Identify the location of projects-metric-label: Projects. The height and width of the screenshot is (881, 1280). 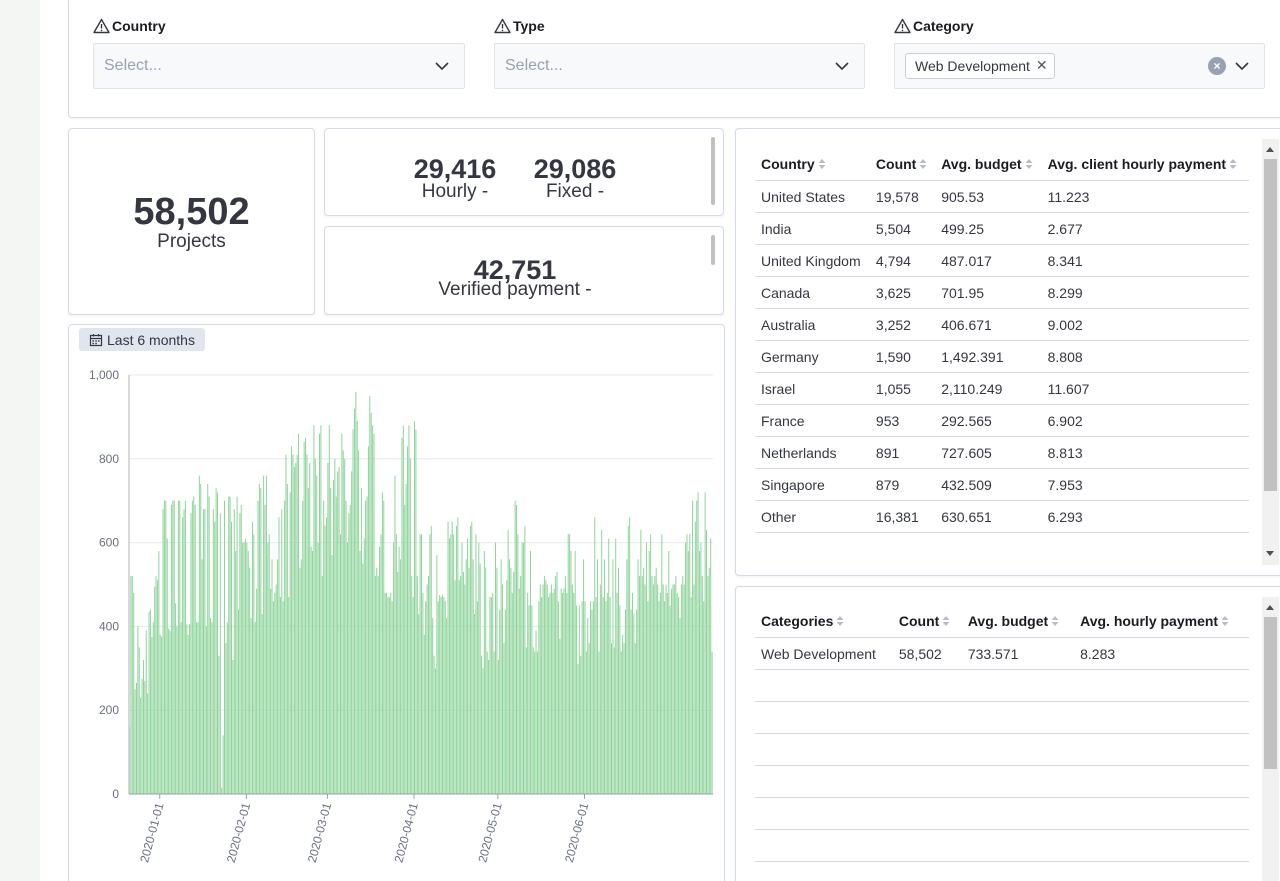
(191, 241).